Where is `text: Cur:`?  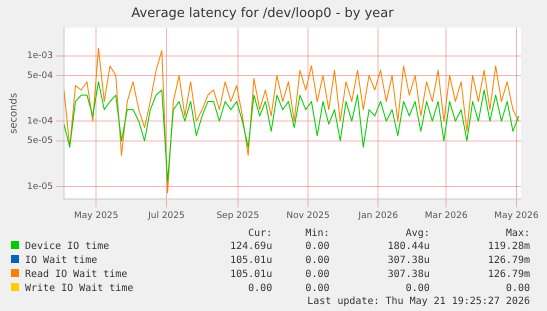
text: Cur: is located at coordinates (259, 234).